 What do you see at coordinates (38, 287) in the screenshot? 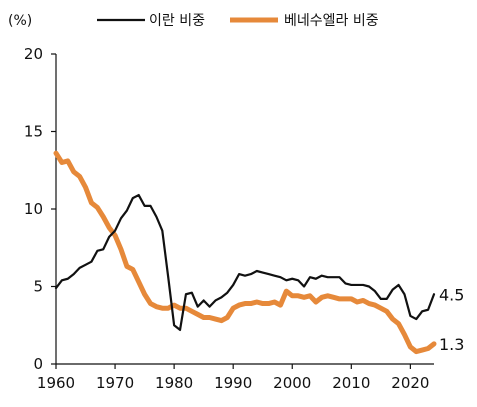
I see `y-tick-label: 5` at bounding box center [38, 287].